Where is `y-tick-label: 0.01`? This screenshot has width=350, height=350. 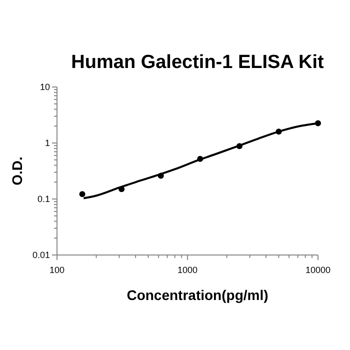 y-tick-label: 0.01 is located at coordinates (41, 255).